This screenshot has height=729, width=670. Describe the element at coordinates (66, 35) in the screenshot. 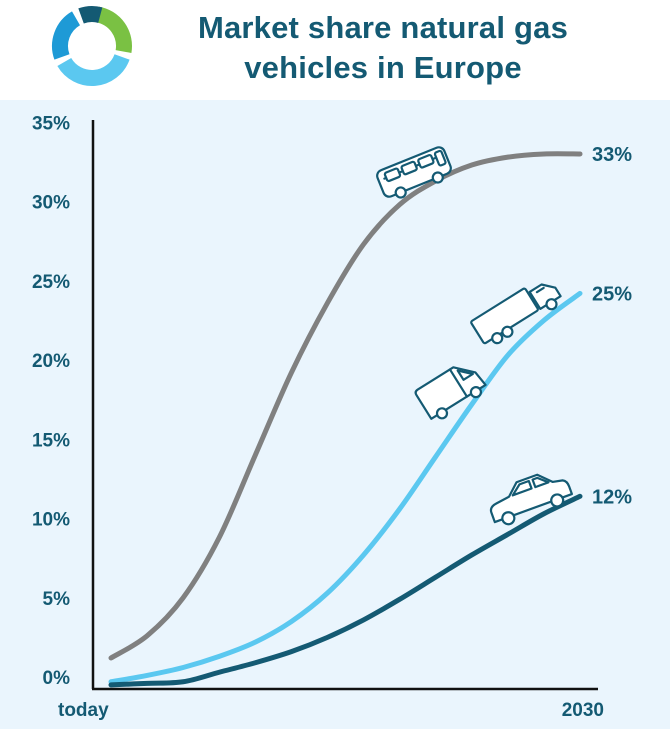

I see `logo-segment-blue` at that location.